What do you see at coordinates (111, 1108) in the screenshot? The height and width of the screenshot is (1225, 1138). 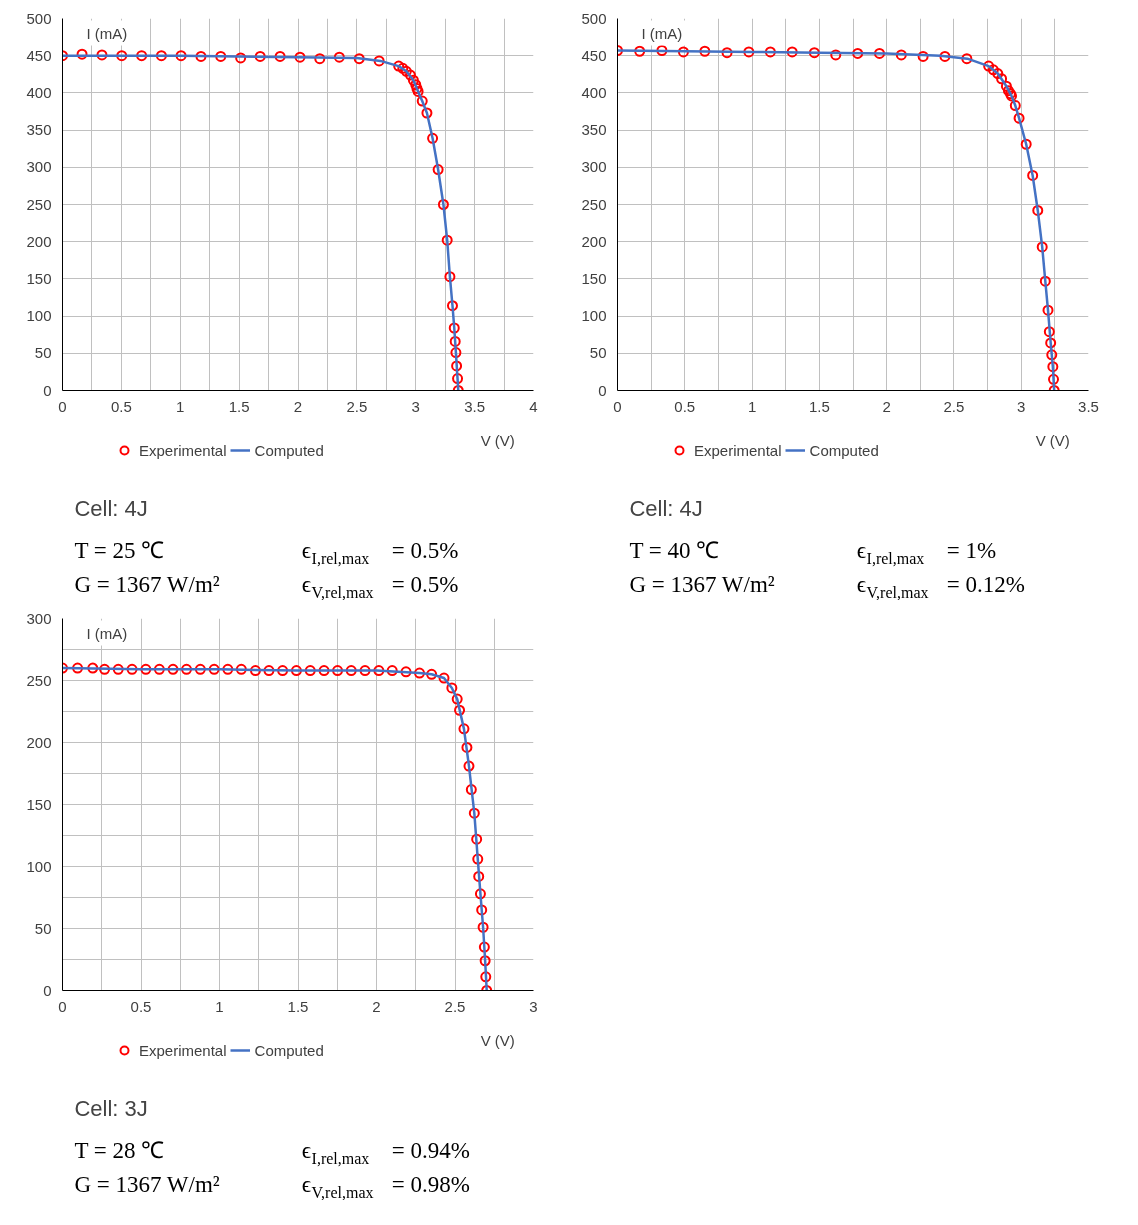 I see `text: Cell: 3J` at bounding box center [111, 1108].